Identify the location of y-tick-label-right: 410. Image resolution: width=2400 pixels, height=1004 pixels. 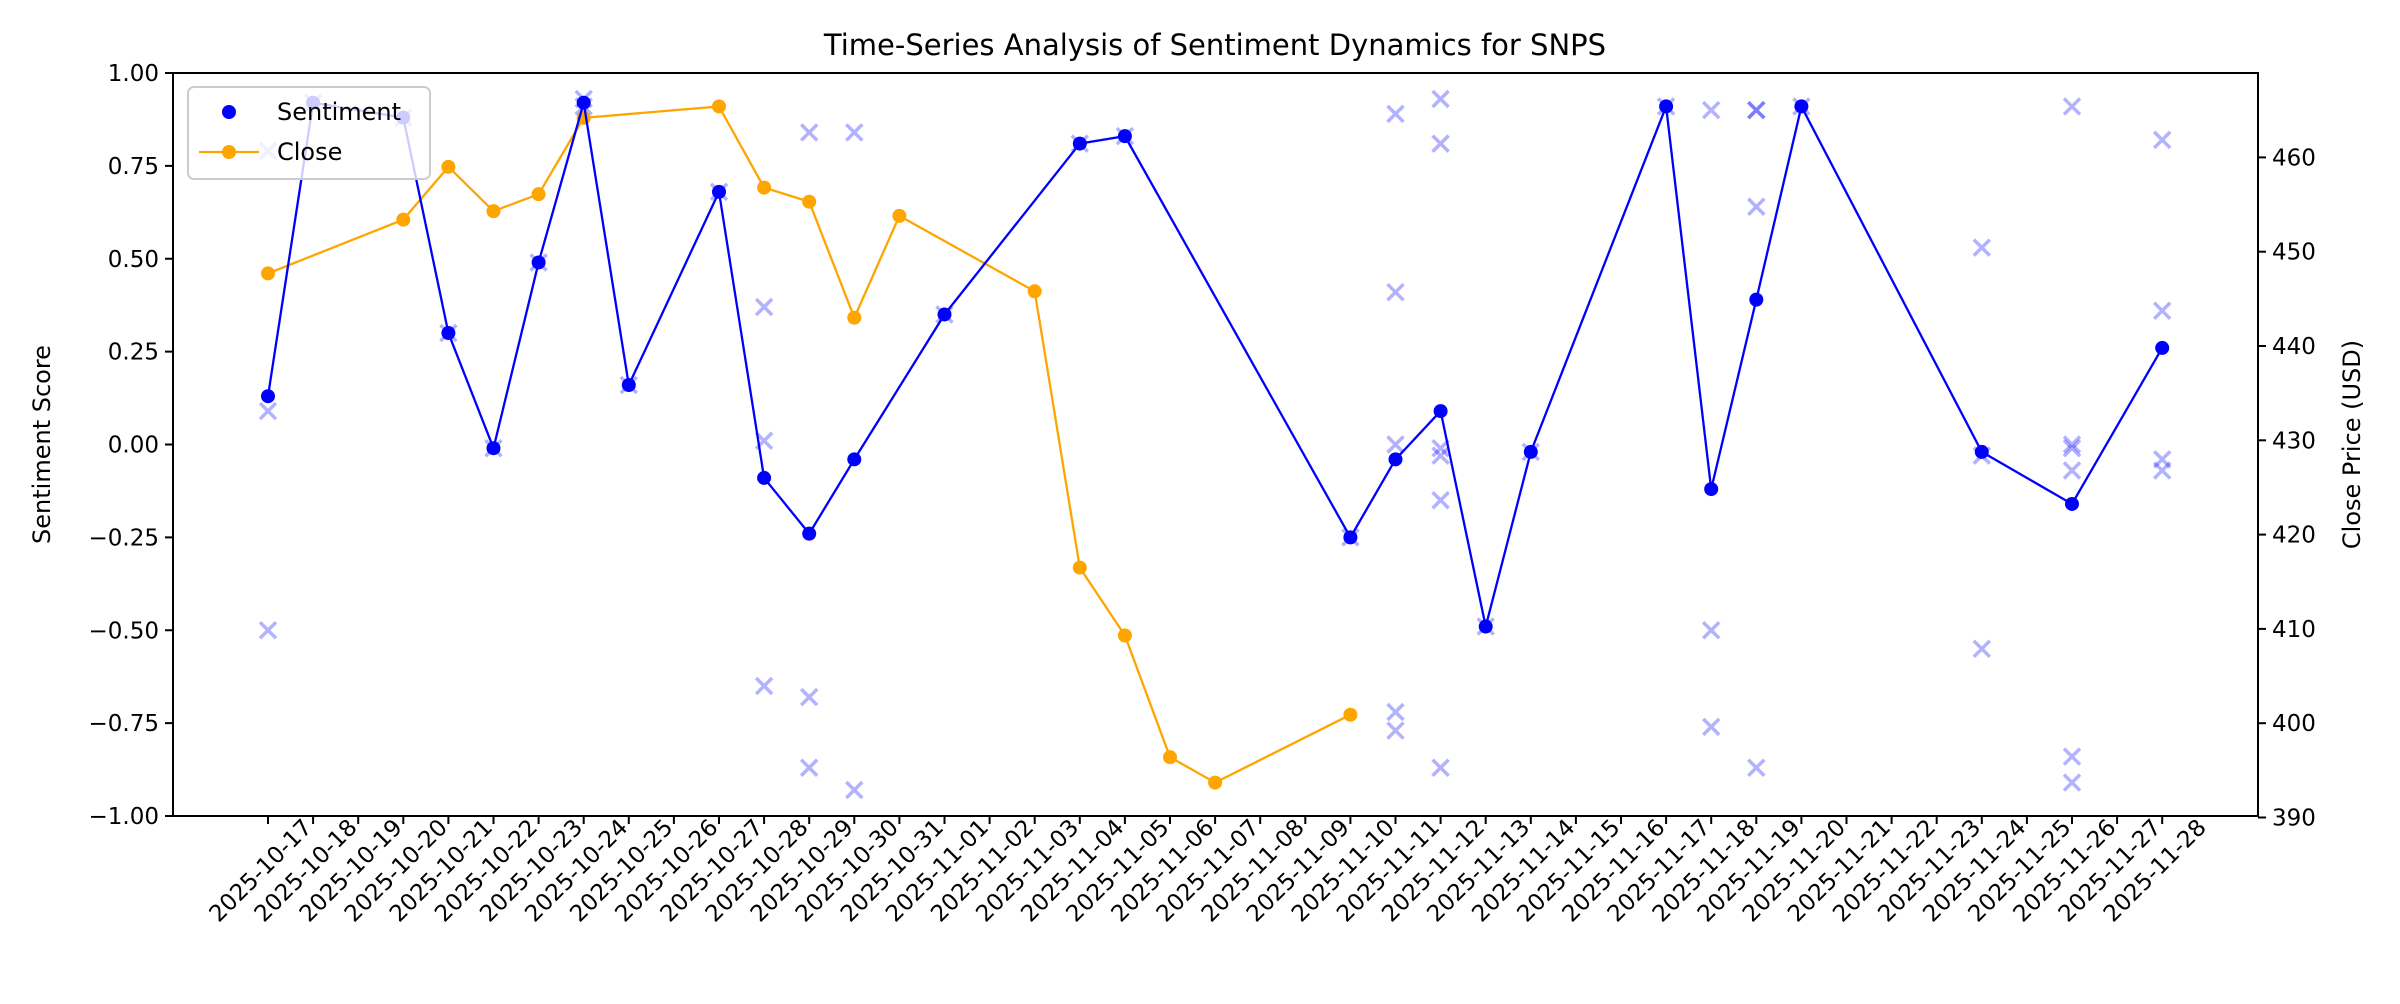
(2294, 630).